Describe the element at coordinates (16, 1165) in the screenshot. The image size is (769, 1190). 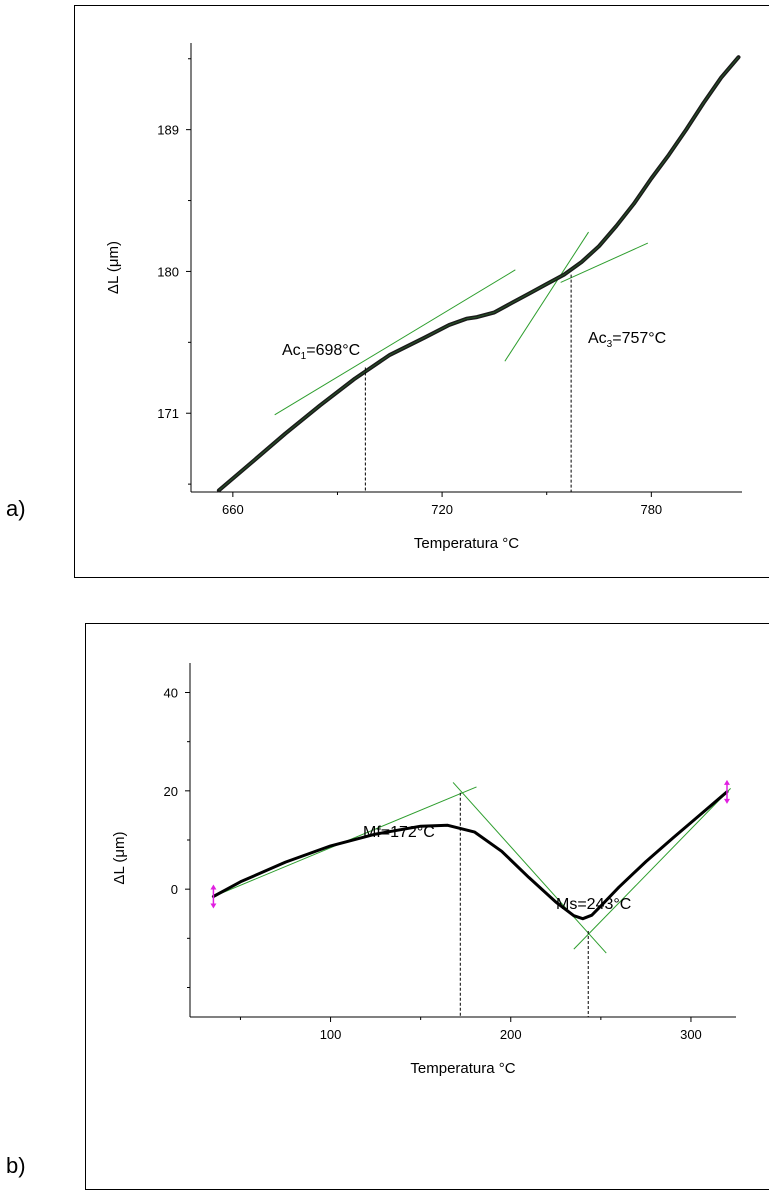
I see `panel-b-label: b)` at that location.